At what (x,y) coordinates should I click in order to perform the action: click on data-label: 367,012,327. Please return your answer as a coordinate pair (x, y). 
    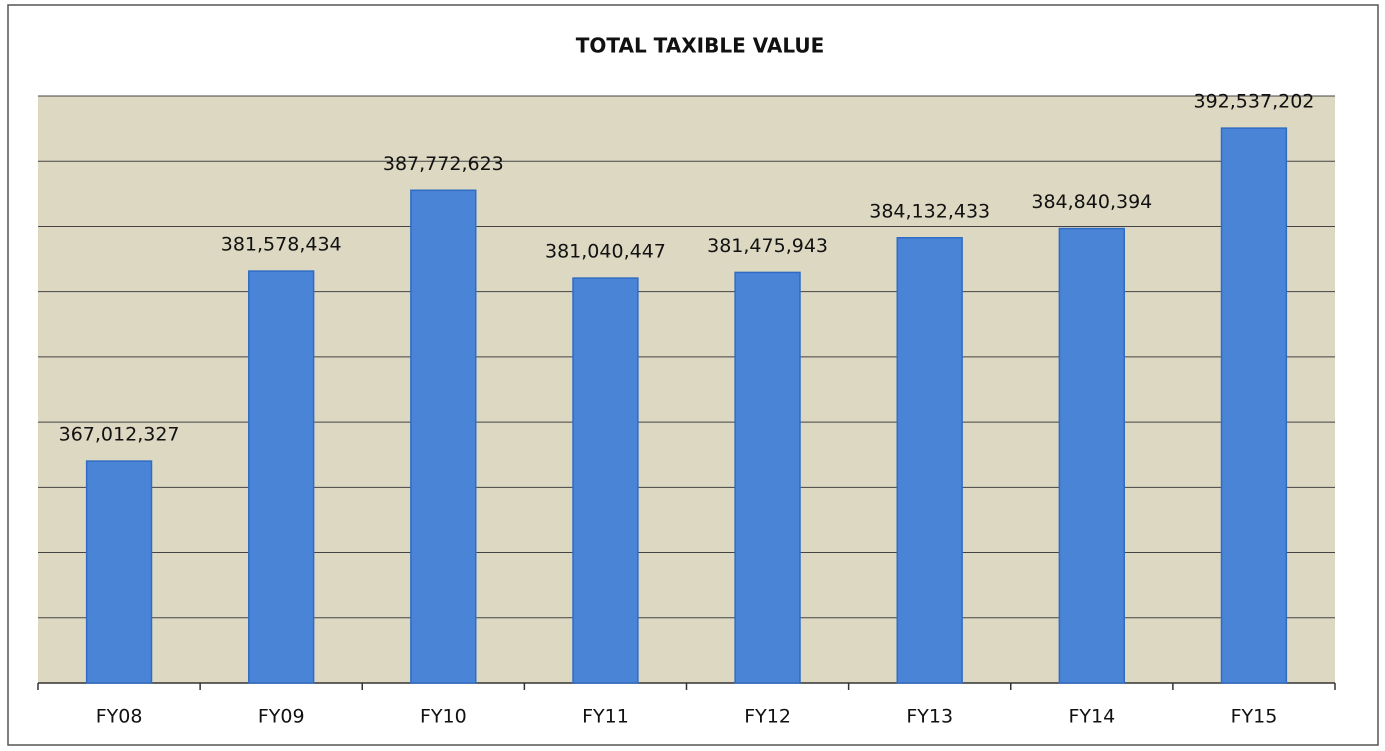
    Looking at the image, I should click on (119, 435).